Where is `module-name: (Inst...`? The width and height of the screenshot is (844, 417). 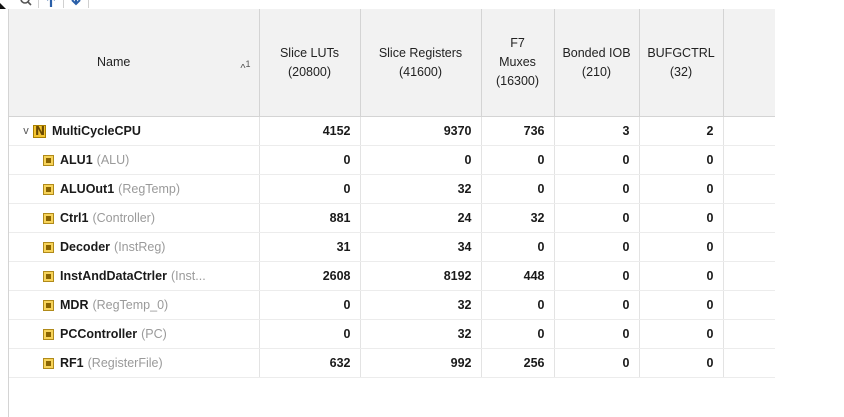
module-name: (Inst... is located at coordinates (188, 276).